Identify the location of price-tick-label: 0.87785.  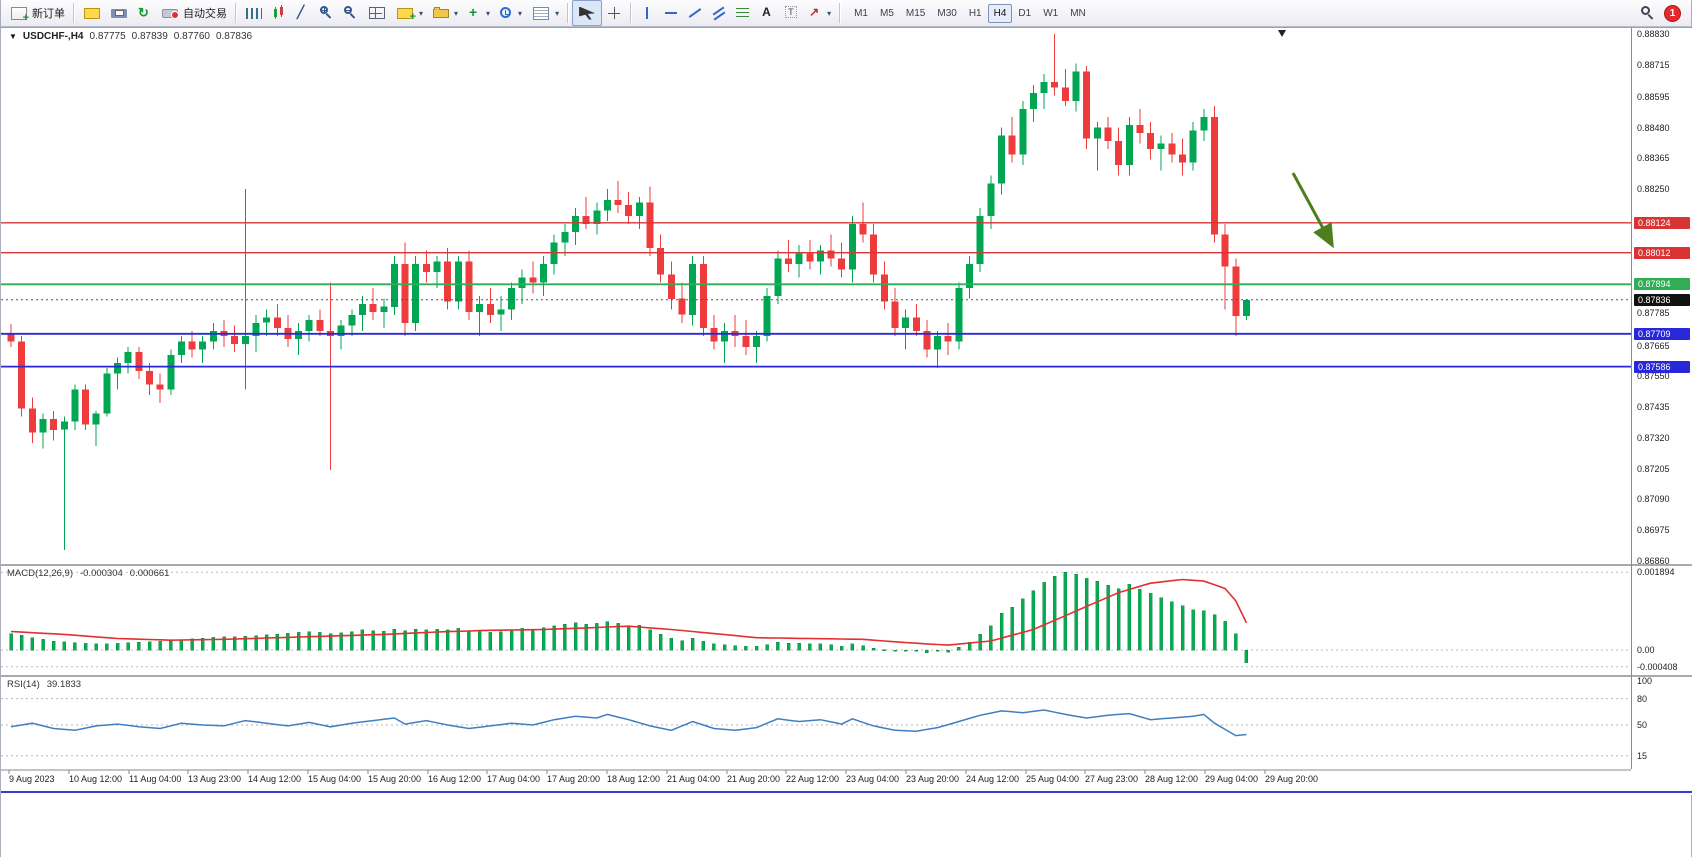
(1653, 313).